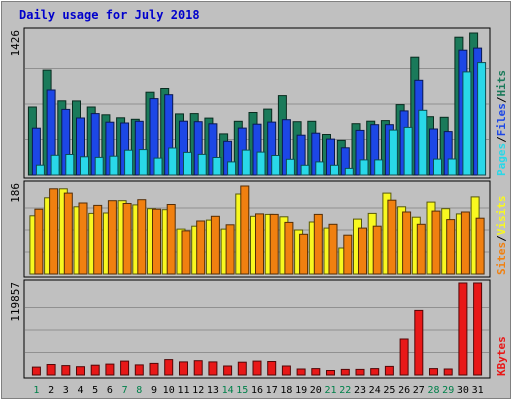 Image resolution: width=512 pixels, height=400 pixels. Describe the element at coordinates (66, 390) in the screenshot. I see `x-tick-label-day-3: 3` at that location.